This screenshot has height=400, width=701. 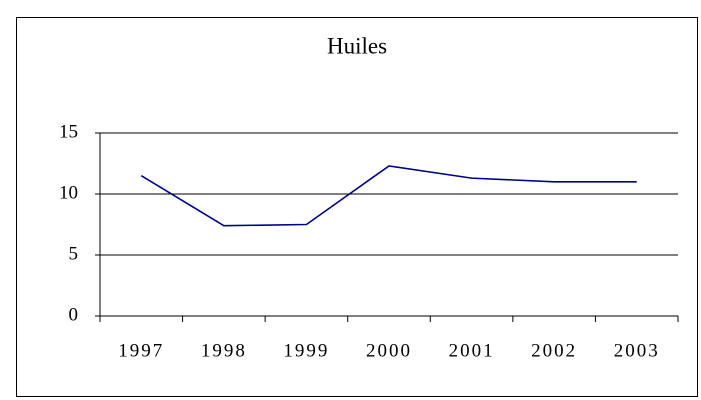 What do you see at coordinates (357, 45) in the screenshot?
I see `chart-title: Huiles` at bounding box center [357, 45].